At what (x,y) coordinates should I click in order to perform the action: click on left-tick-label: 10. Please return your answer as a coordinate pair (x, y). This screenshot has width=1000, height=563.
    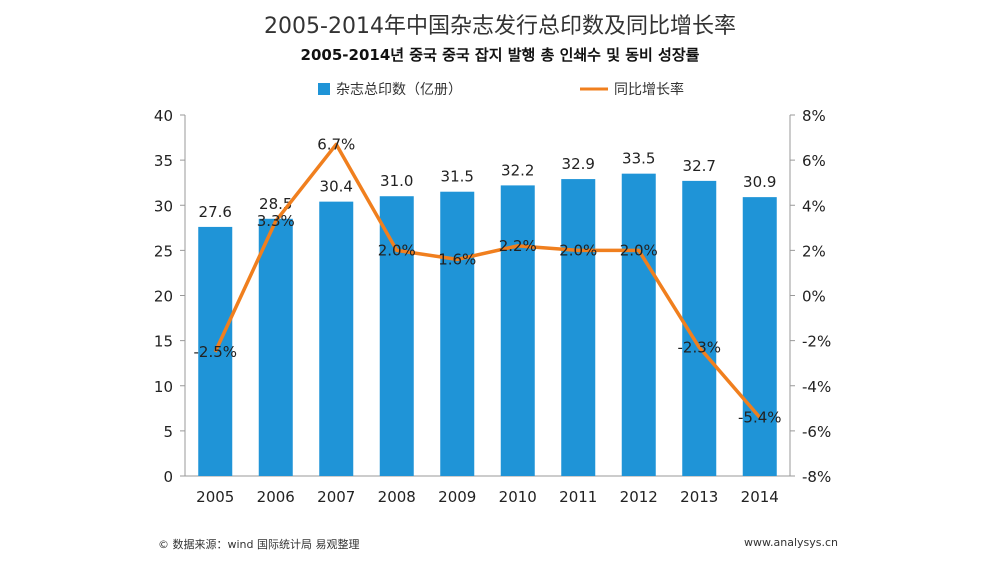
    Looking at the image, I should click on (163, 387).